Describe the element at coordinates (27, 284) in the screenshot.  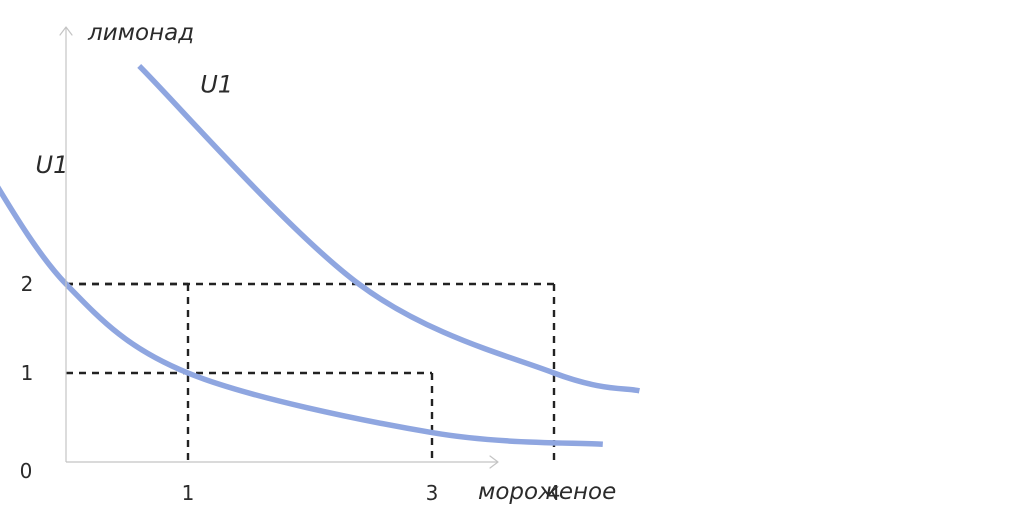
I see `y-tick-label: 2` at that location.